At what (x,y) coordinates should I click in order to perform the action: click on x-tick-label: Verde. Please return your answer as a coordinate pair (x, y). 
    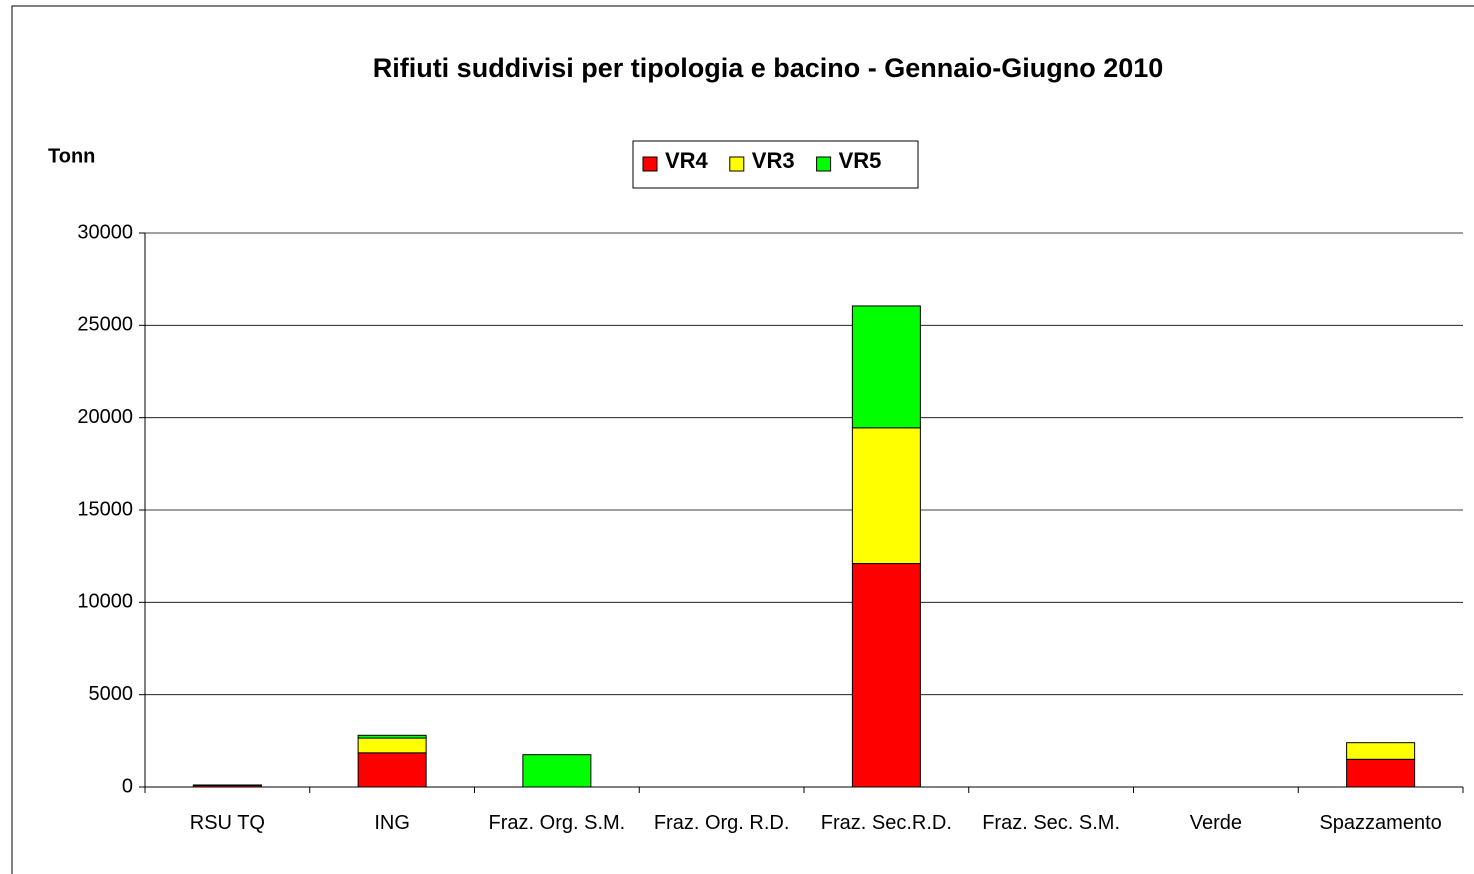
    Looking at the image, I should click on (1215, 823).